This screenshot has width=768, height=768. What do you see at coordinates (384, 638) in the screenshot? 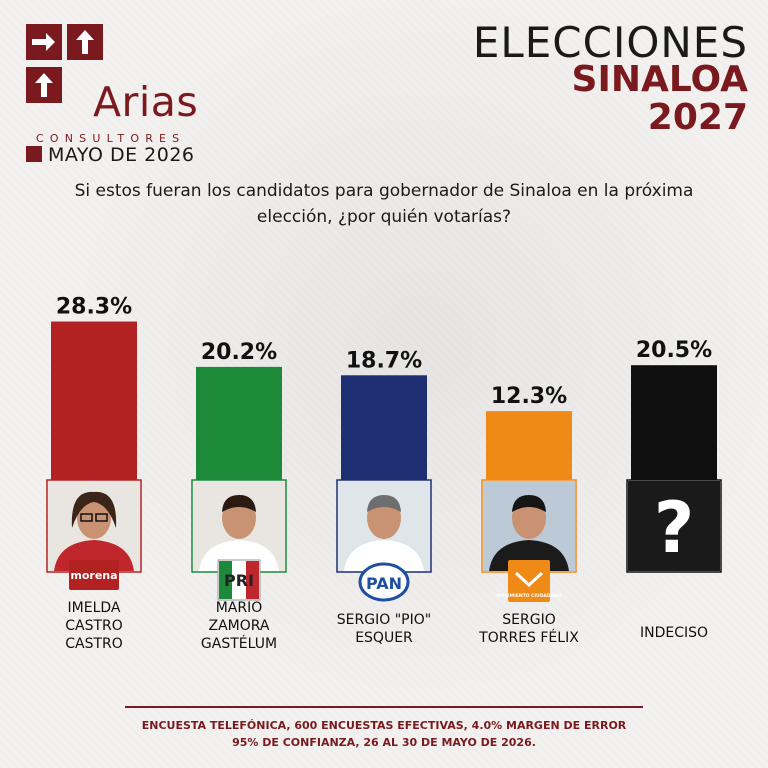
I see `candidate-name-line: ESQUER` at bounding box center [384, 638].